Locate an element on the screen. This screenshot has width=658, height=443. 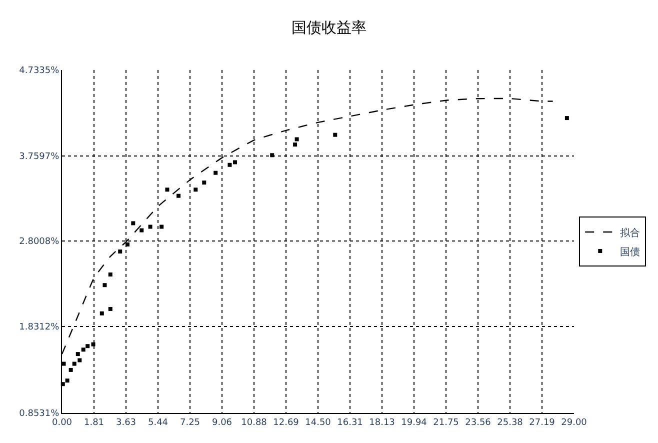
y-tick-label: 4.7335% is located at coordinates (39, 71).